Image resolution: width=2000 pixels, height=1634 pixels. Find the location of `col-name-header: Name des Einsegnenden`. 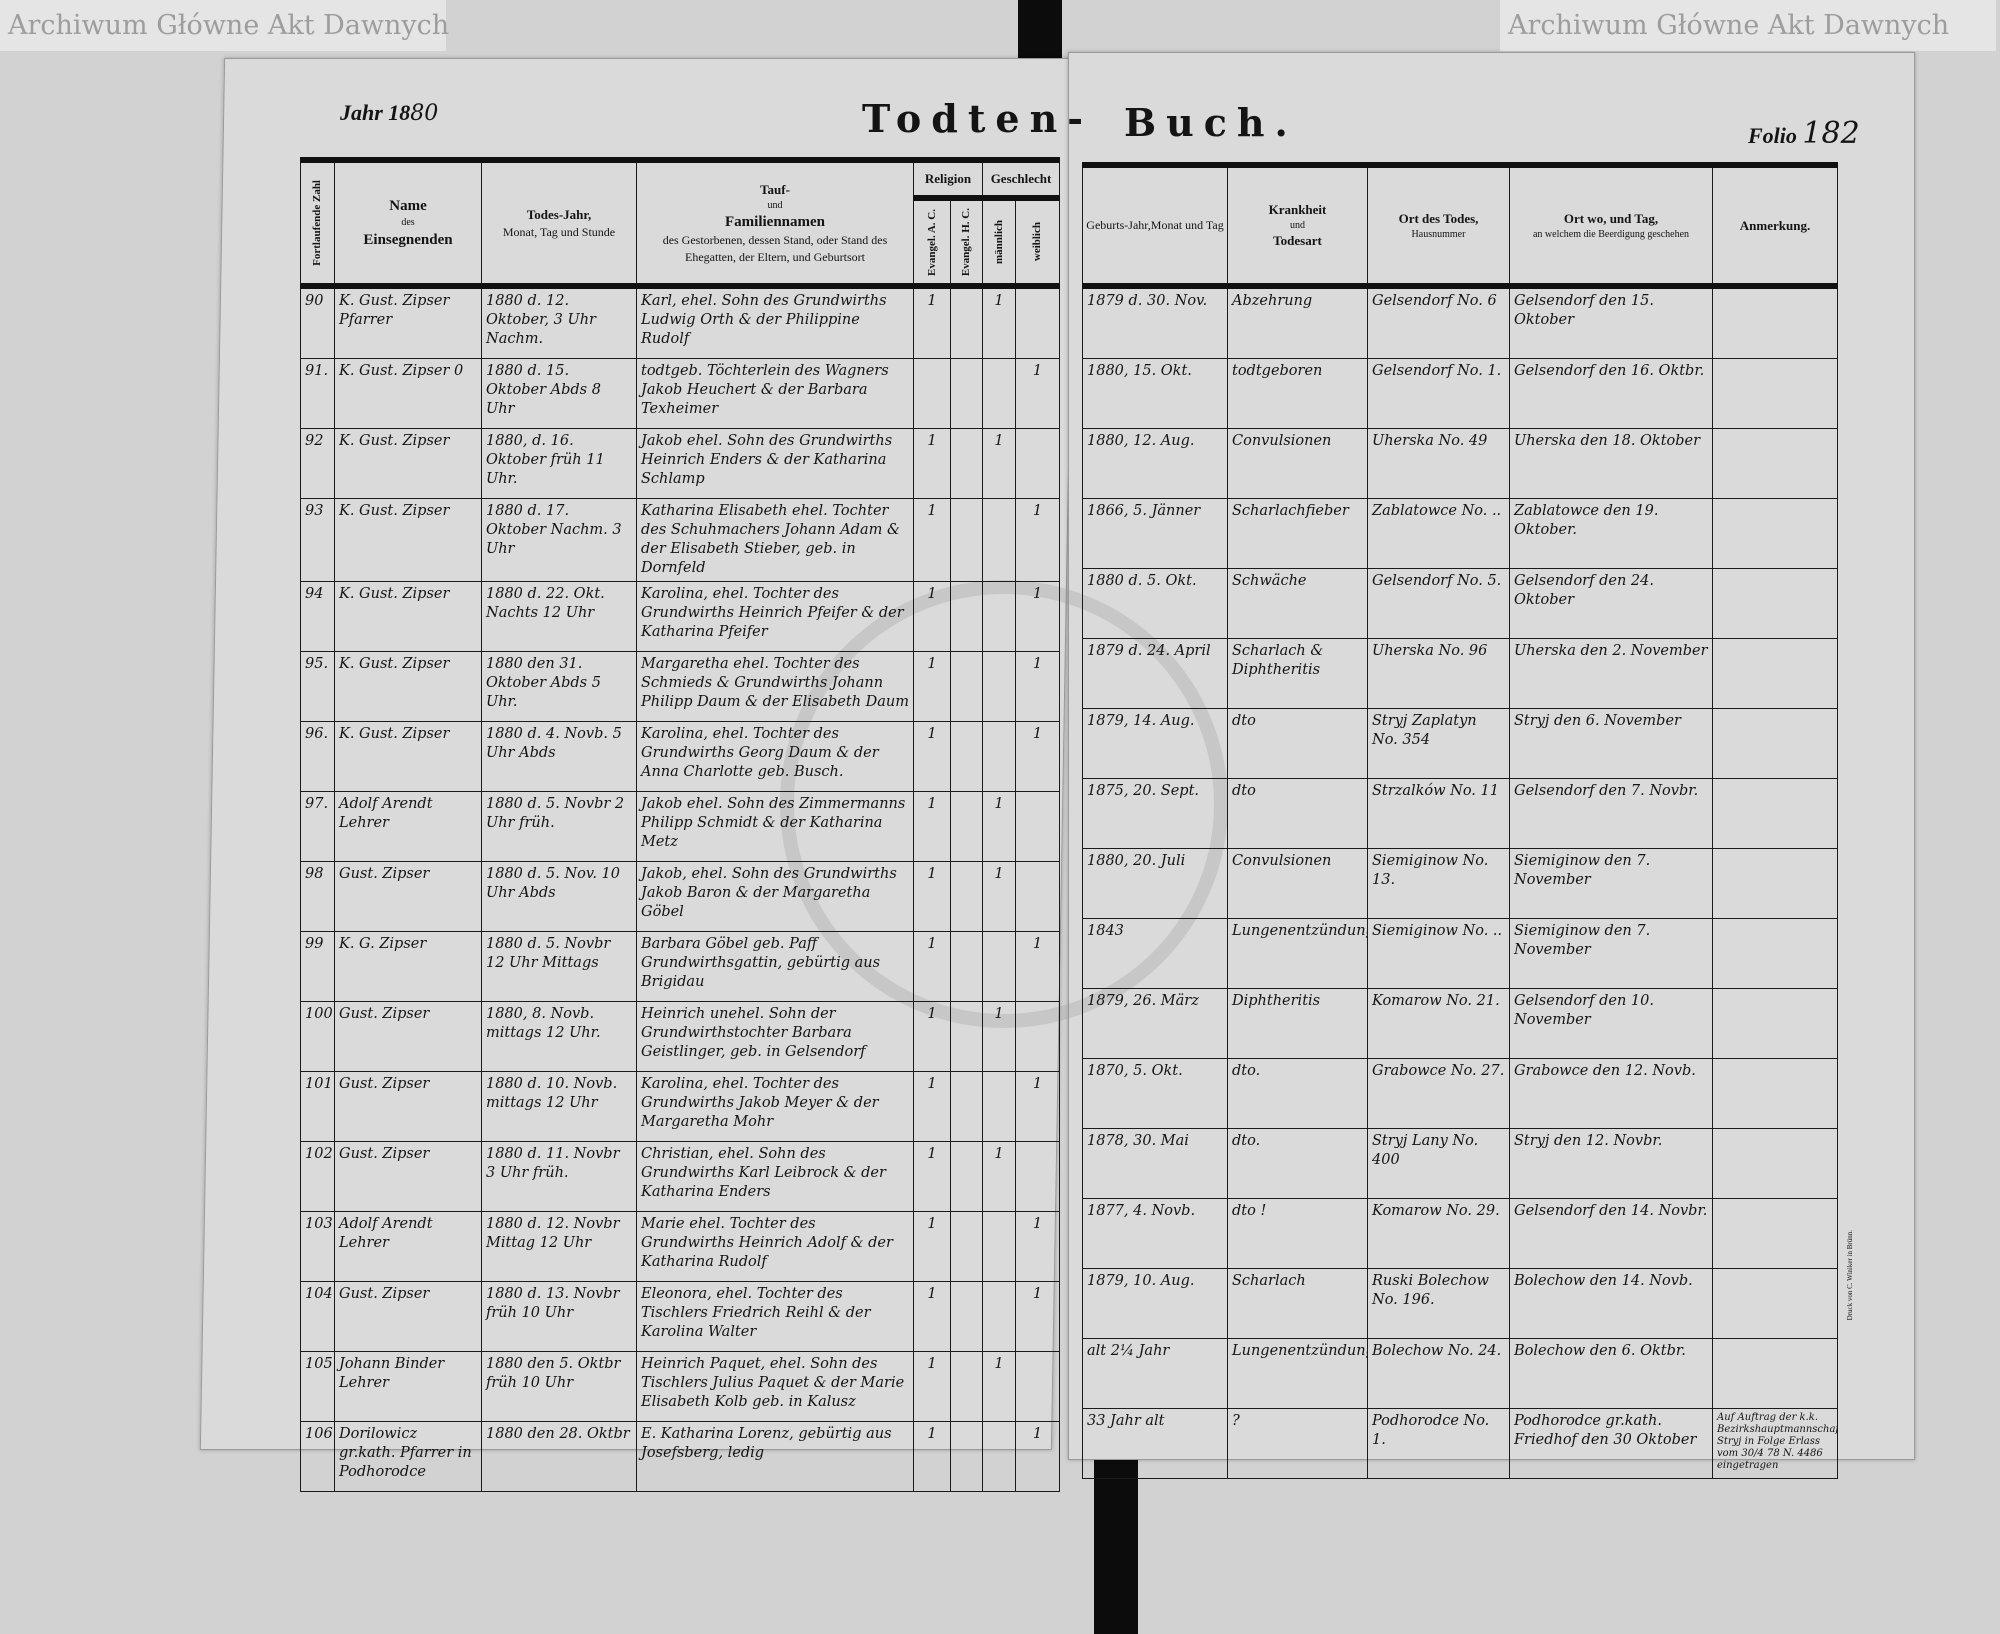

col-name-header: Name des Einsegnenden is located at coordinates (408, 223).